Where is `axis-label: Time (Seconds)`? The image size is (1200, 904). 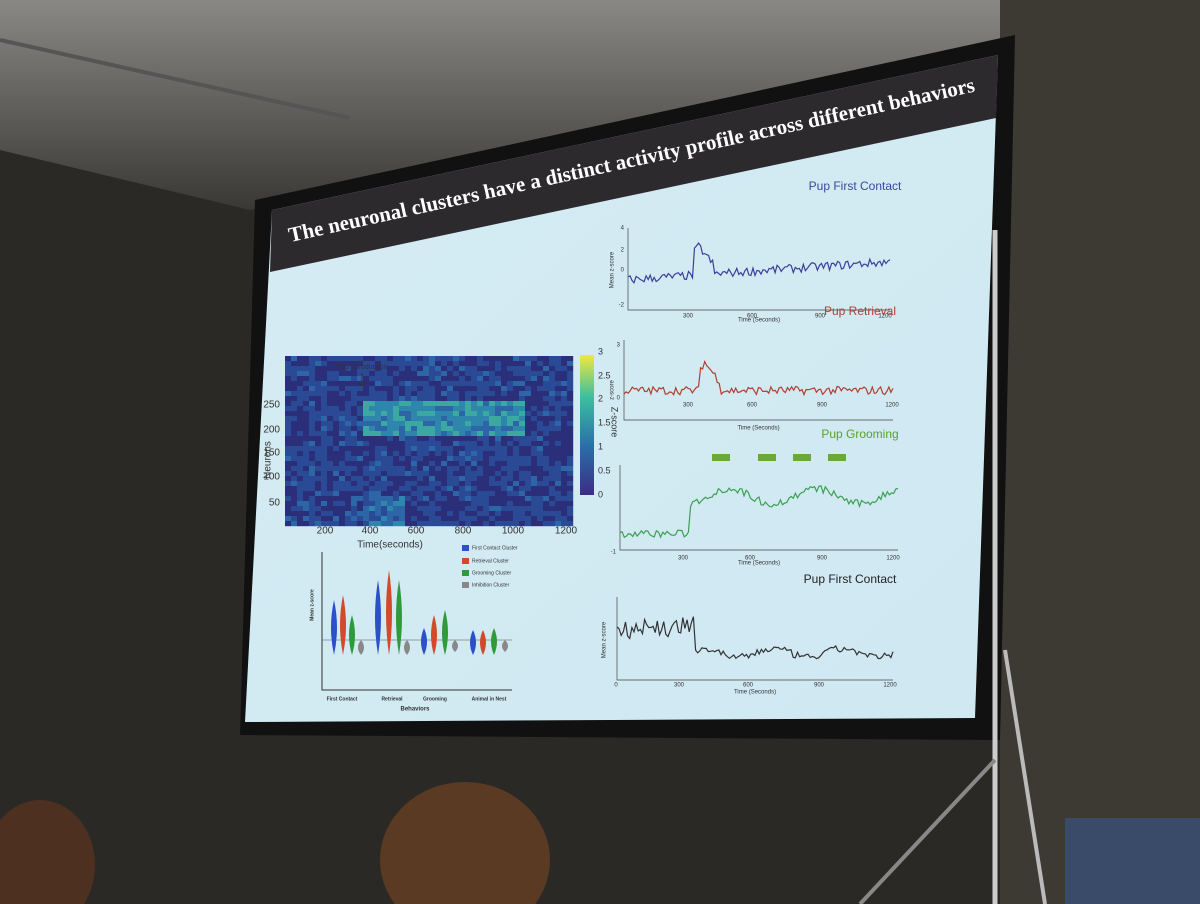
axis-label: Time (Seconds) is located at coordinates (758, 429).